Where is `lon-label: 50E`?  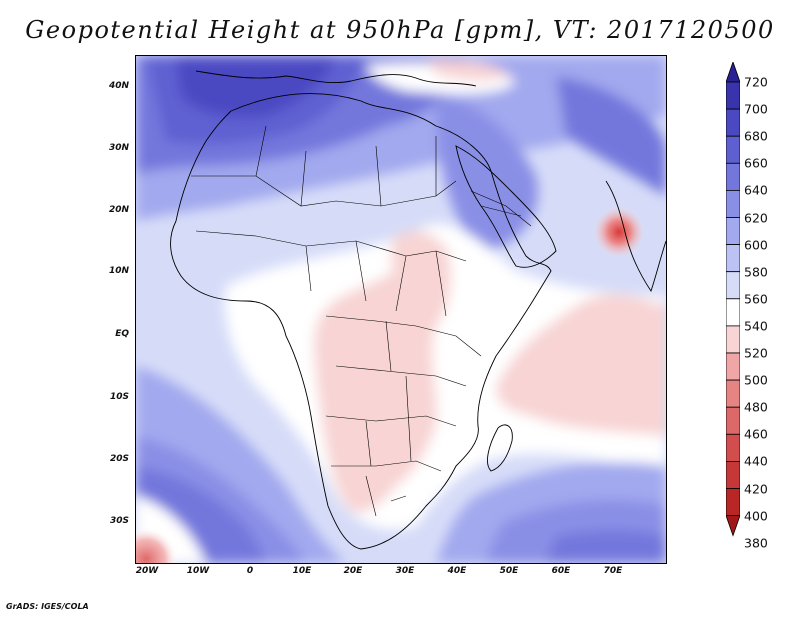 lon-label: 50E is located at coordinates (509, 571).